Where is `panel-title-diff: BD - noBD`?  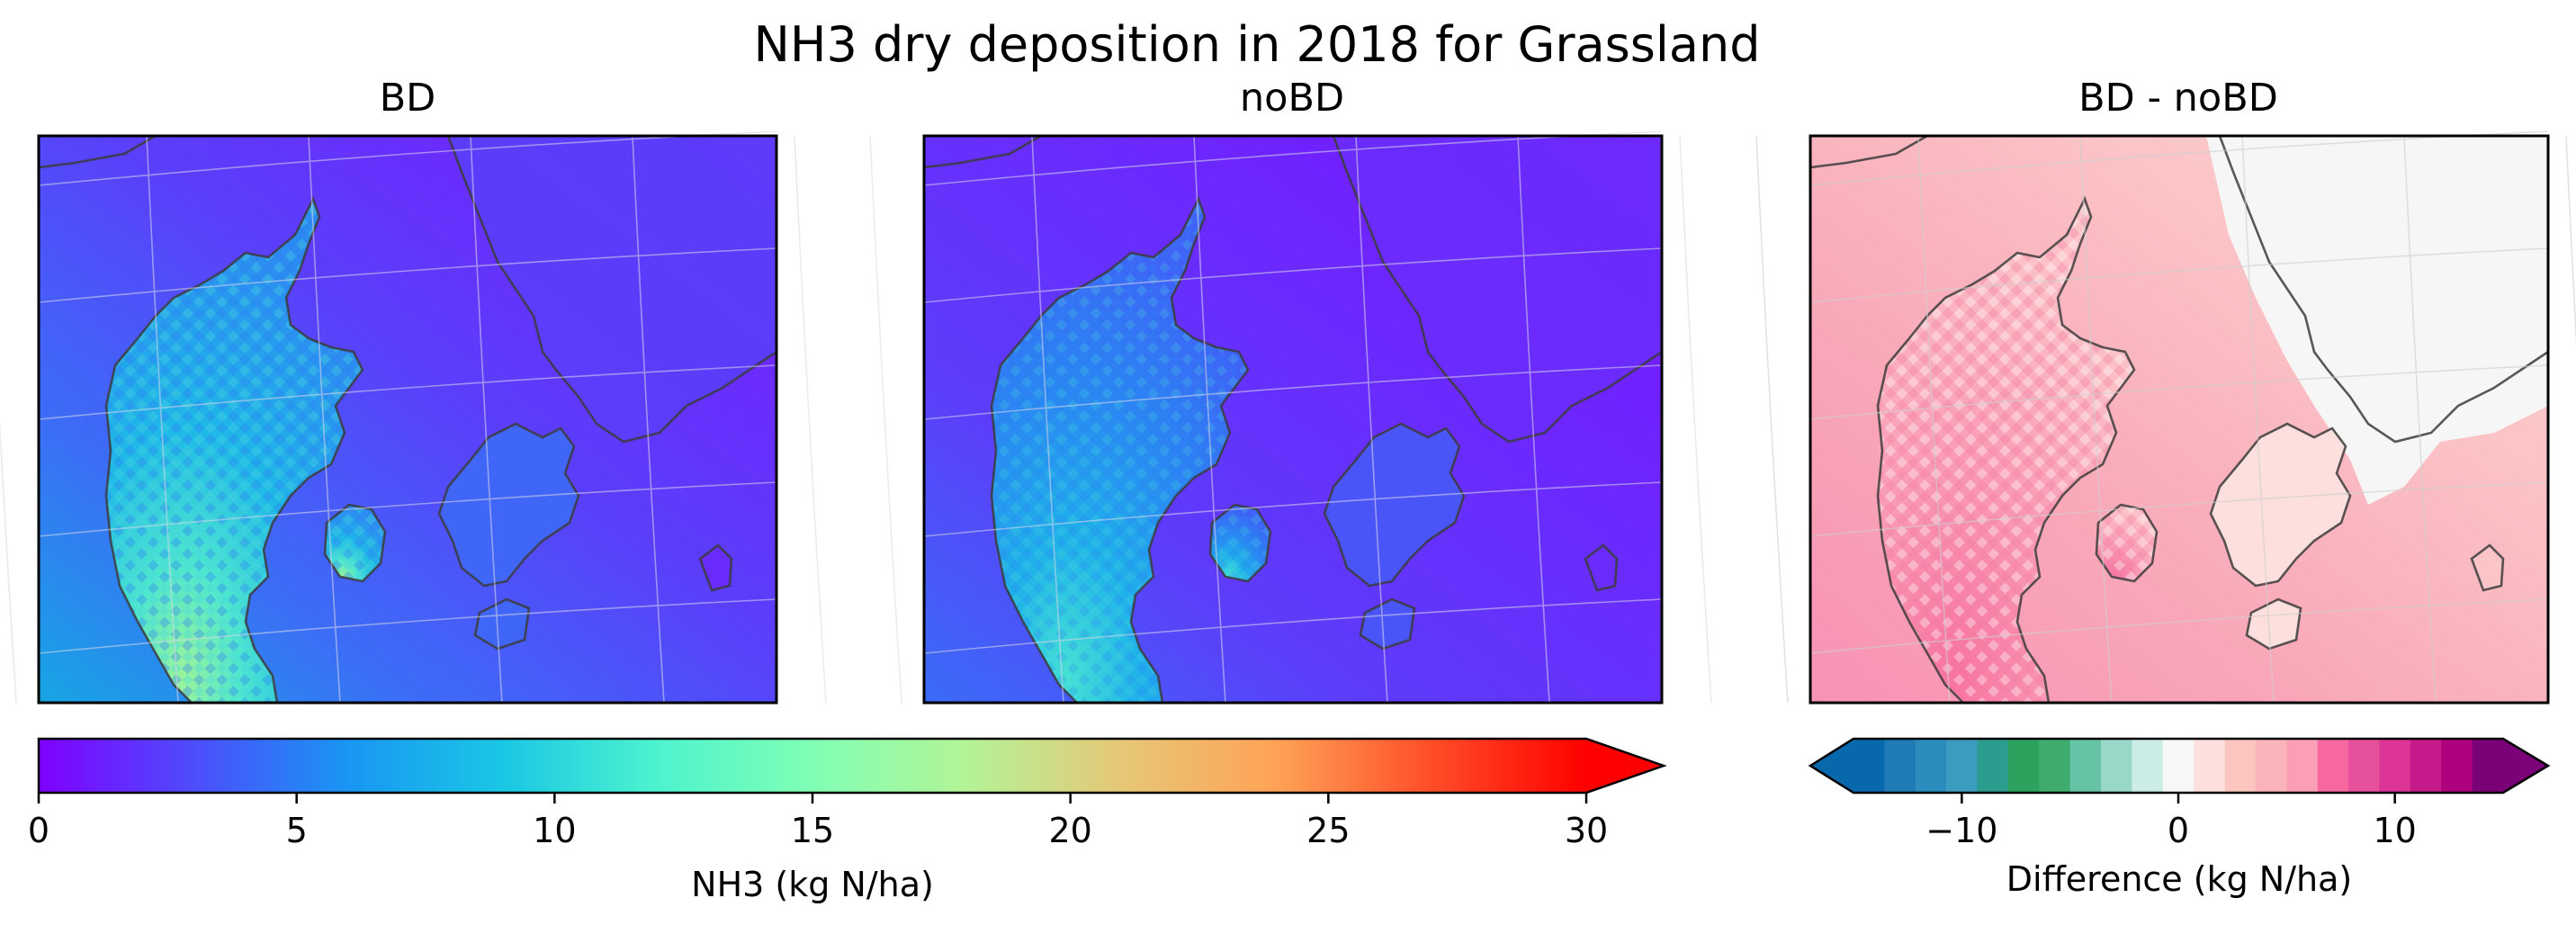 panel-title-diff: BD - noBD is located at coordinates (2178, 98).